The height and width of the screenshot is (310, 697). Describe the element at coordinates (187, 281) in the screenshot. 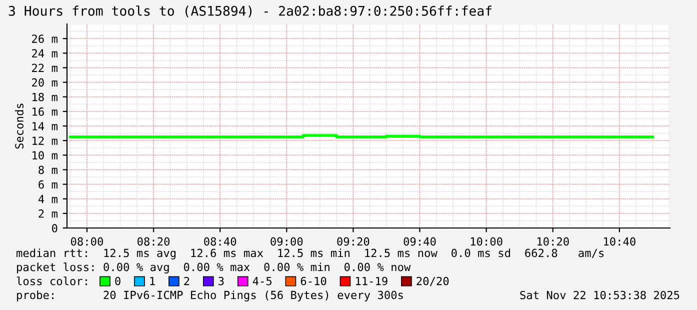

I see `legend-label: 2` at that location.